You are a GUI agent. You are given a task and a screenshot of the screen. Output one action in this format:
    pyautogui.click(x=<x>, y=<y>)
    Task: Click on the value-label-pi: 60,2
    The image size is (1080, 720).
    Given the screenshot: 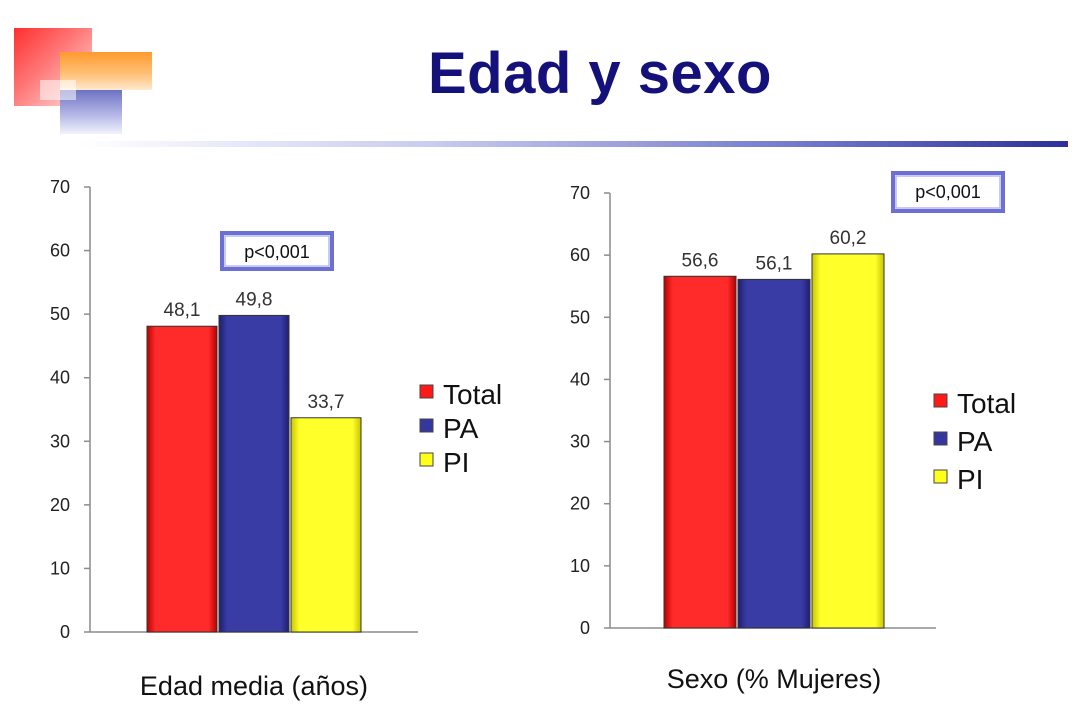 What is the action you would take?
    pyautogui.click(x=848, y=238)
    